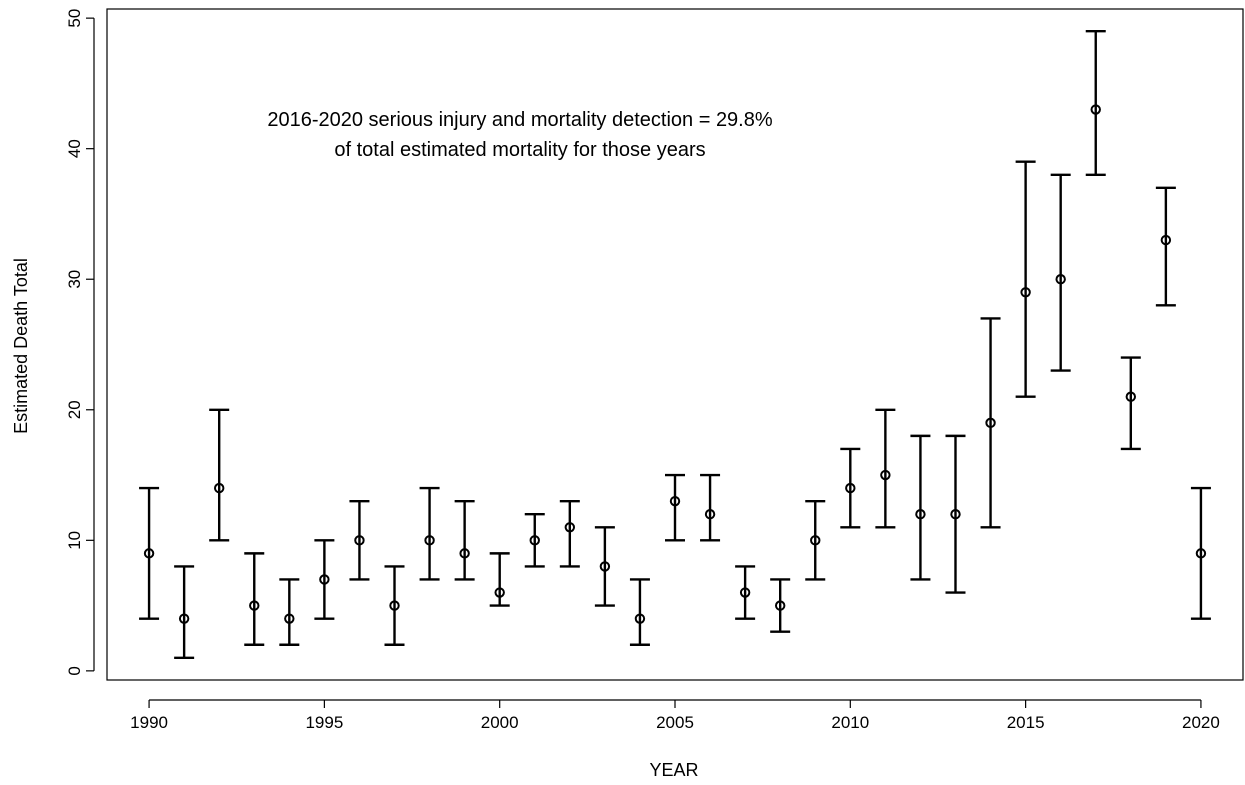 The height and width of the screenshot is (785, 1245). What do you see at coordinates (74, 670) in the screenshot?
I see `y-tick-label: 0` at bounding box center [74, 670].